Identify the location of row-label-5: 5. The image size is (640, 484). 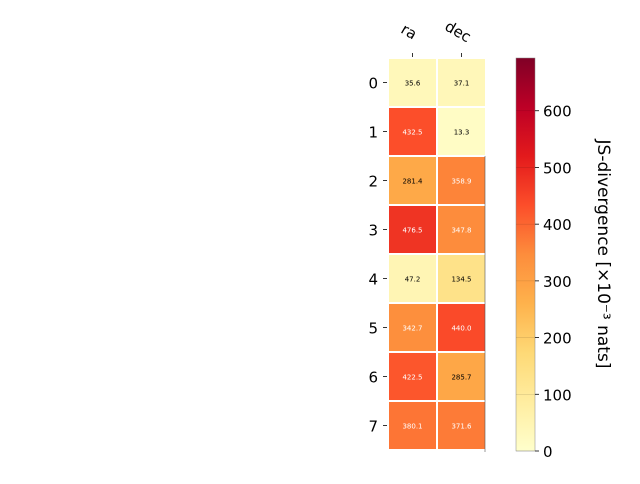
(373, 329).